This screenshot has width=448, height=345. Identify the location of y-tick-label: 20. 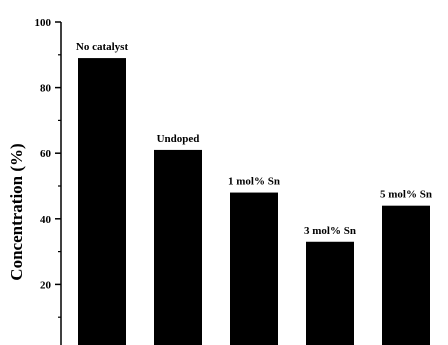
(46, 285).